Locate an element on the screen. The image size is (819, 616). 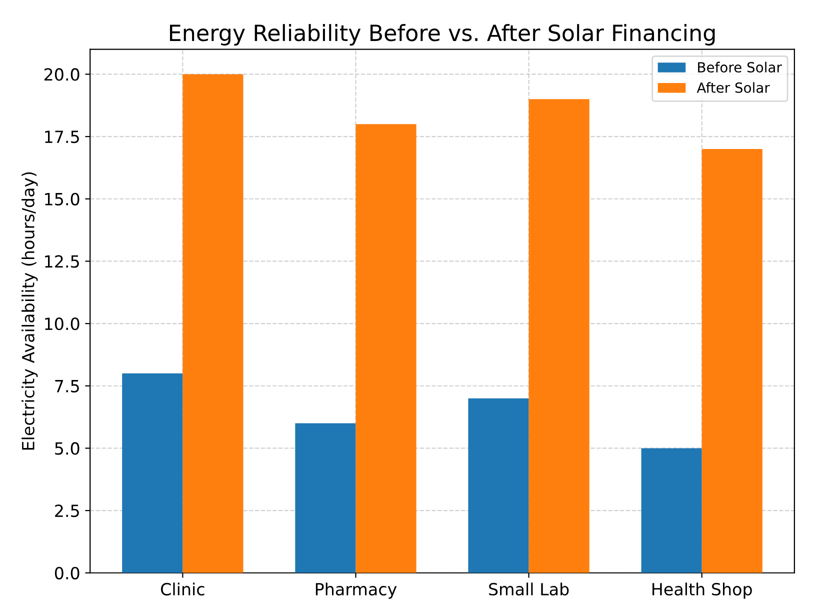
legend-label: After Solar is located at coordinates (733, 87).